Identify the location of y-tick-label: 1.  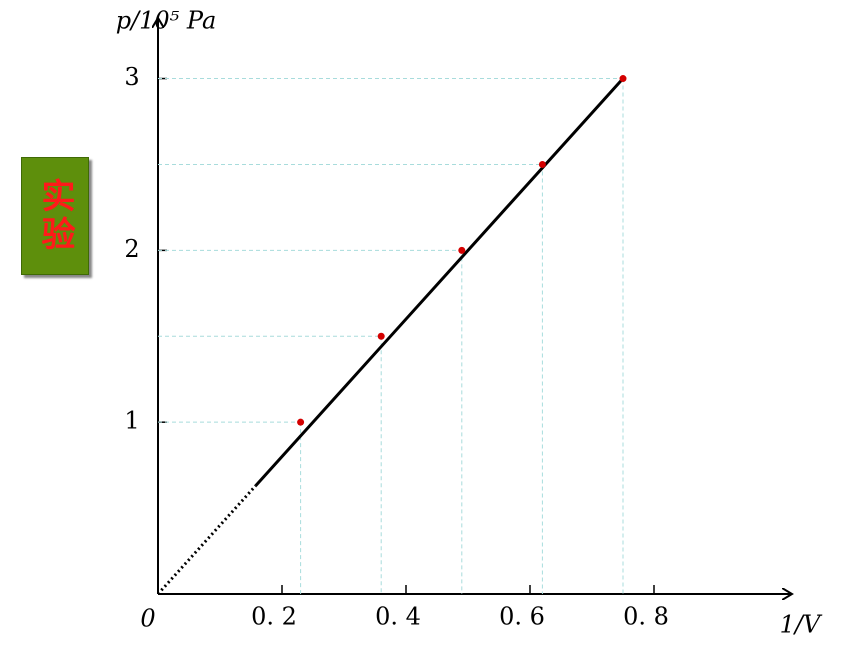
(131, 421).